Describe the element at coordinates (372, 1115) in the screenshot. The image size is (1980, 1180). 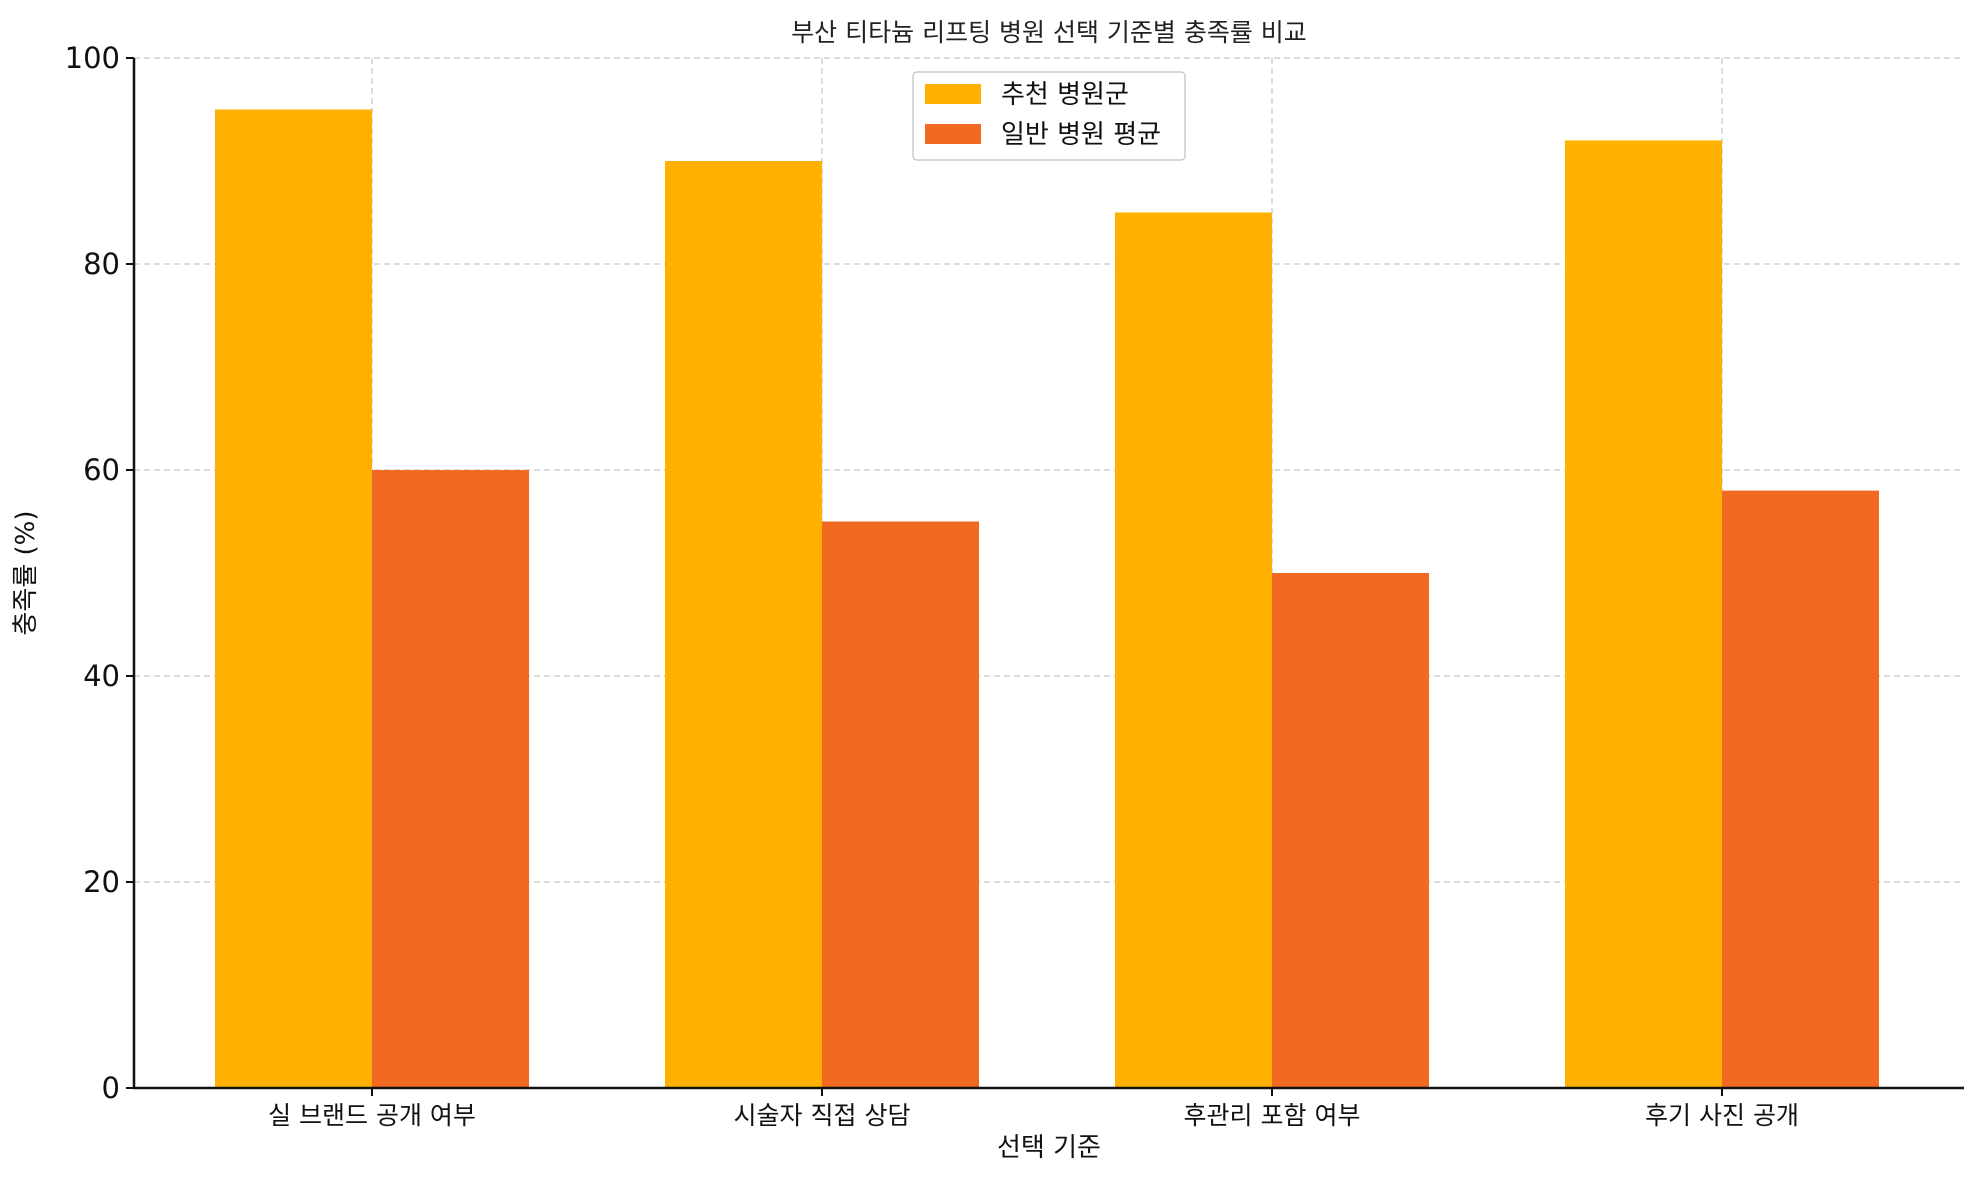
I see `x-tick-label: 실 브랜드 공개 여부` at that location.